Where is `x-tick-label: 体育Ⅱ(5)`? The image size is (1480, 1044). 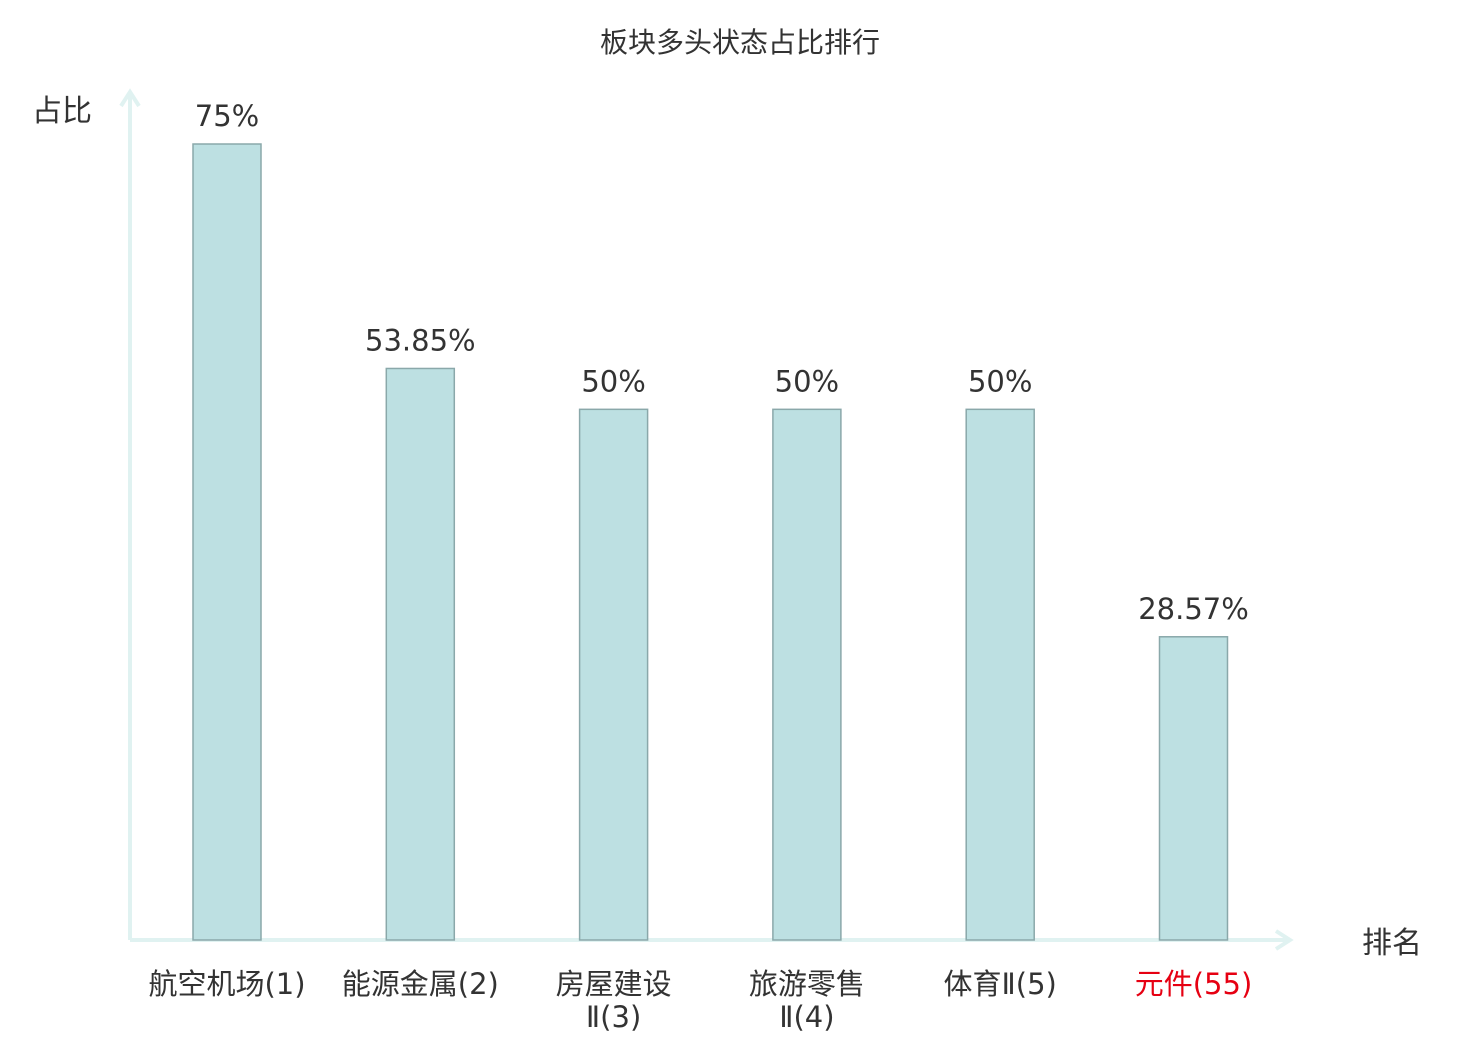 x-tick-label: 体育Ⅱ(5) is located at coordinates (1000, 984).